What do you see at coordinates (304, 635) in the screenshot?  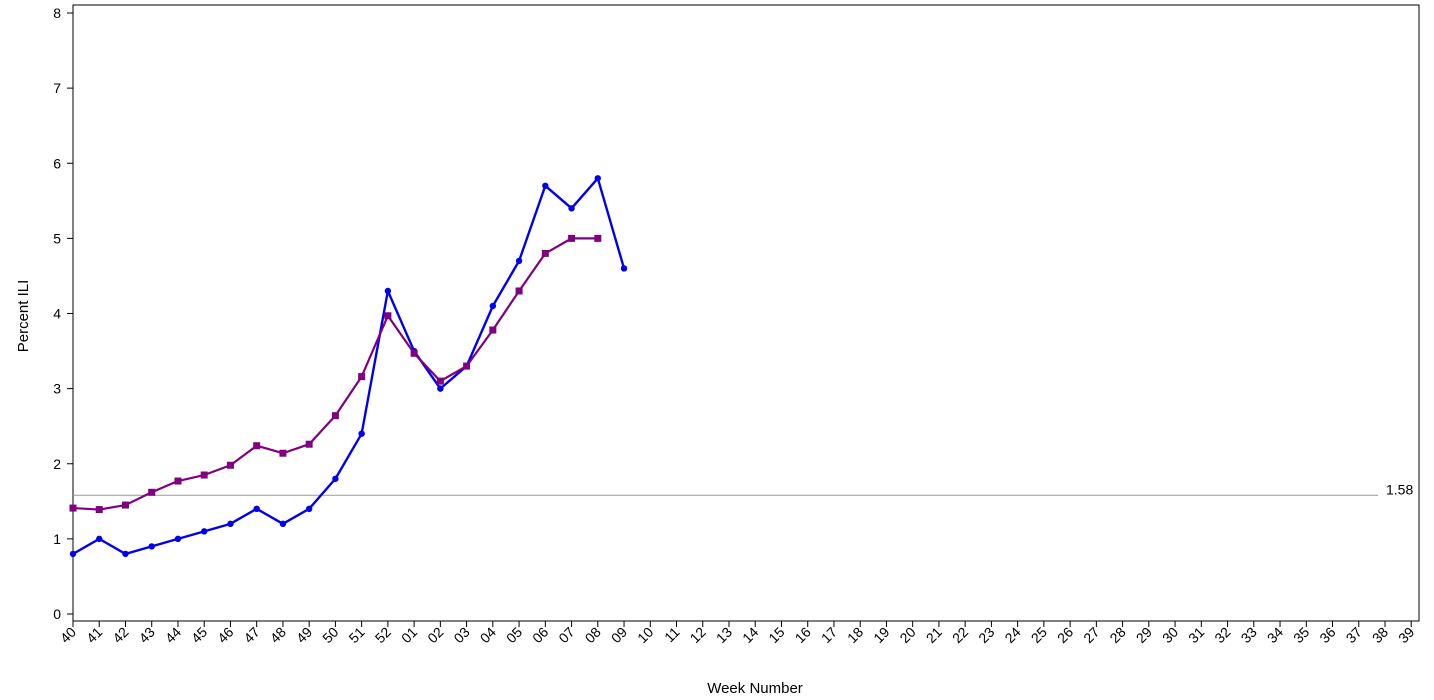 I see `x-tick-label: 49` at bounding box center [304, 635].